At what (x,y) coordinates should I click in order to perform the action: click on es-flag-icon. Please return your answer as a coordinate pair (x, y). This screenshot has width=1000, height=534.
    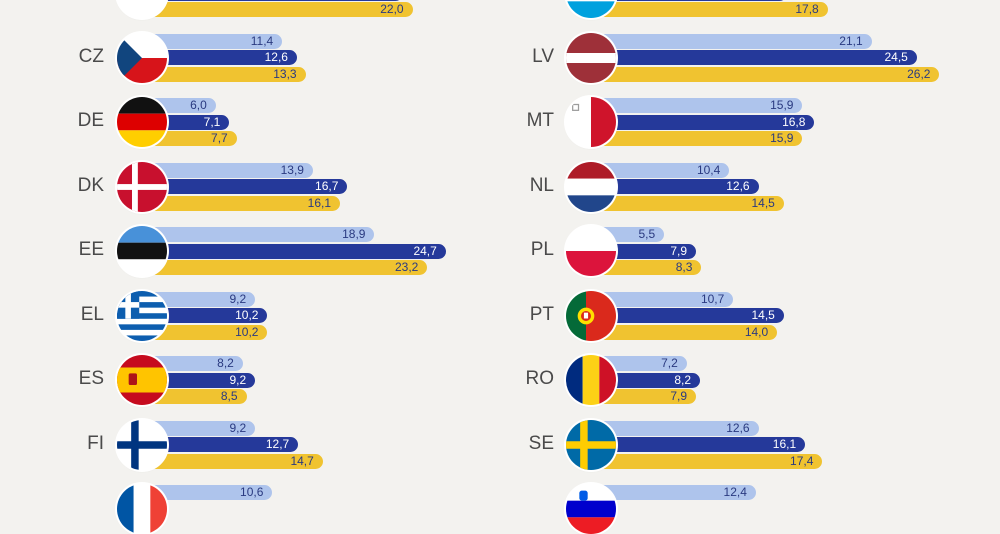
    Looking at the image, I should click on (142, 380).